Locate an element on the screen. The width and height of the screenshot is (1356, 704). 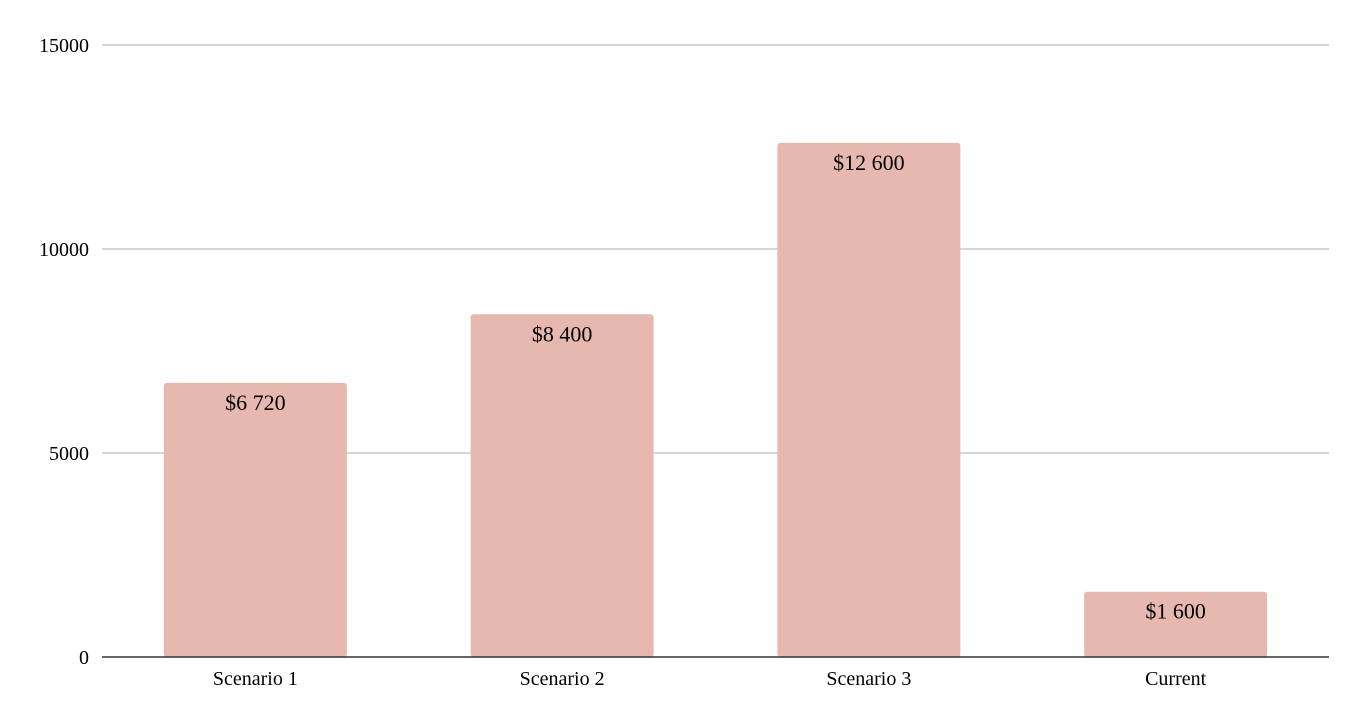
bar-current is located at coordinates (1176, 624).